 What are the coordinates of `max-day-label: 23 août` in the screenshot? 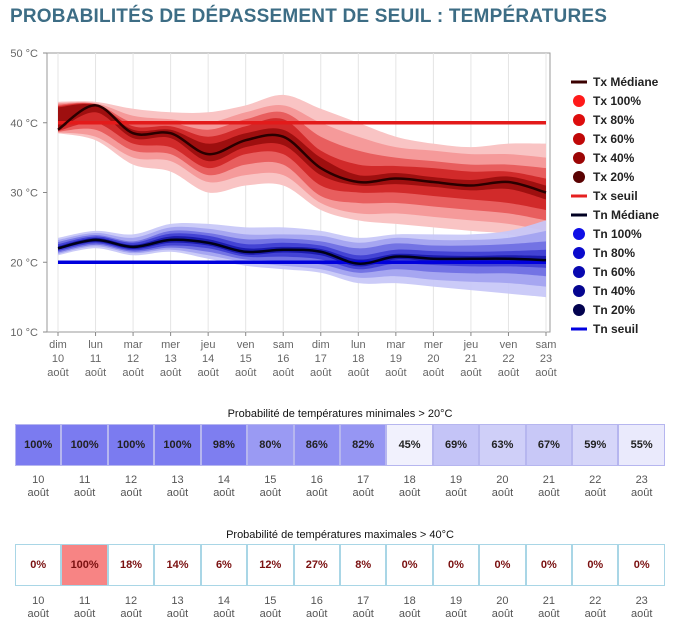 It's located at (641, 607).